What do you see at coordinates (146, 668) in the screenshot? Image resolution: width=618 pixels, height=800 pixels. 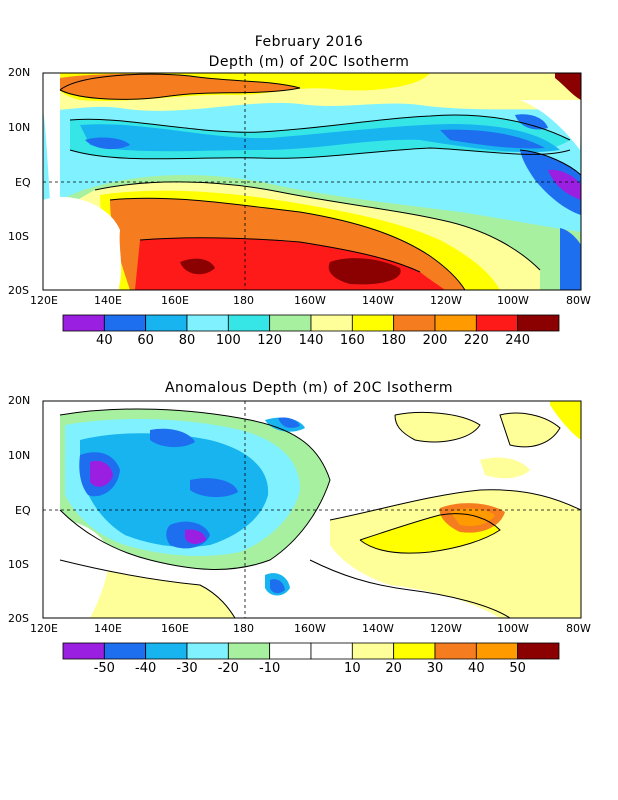 I see `anomaly-colorbar-label-1: -40` at bounding box center [146, 668].